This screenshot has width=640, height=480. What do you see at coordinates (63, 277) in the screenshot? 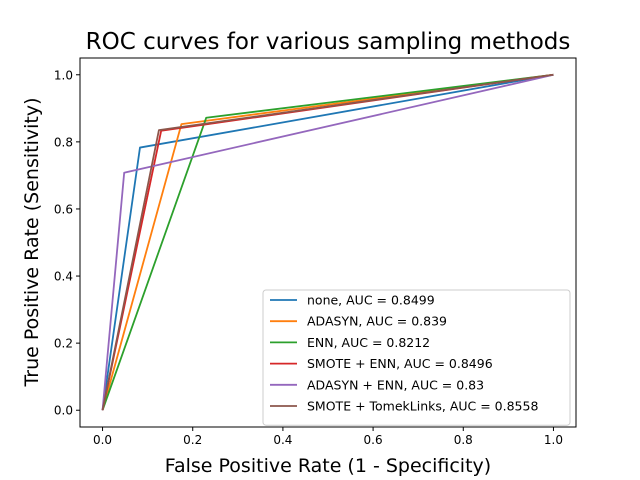
I see `y-tick-label: 0.4` at bounding box center [63, 277].